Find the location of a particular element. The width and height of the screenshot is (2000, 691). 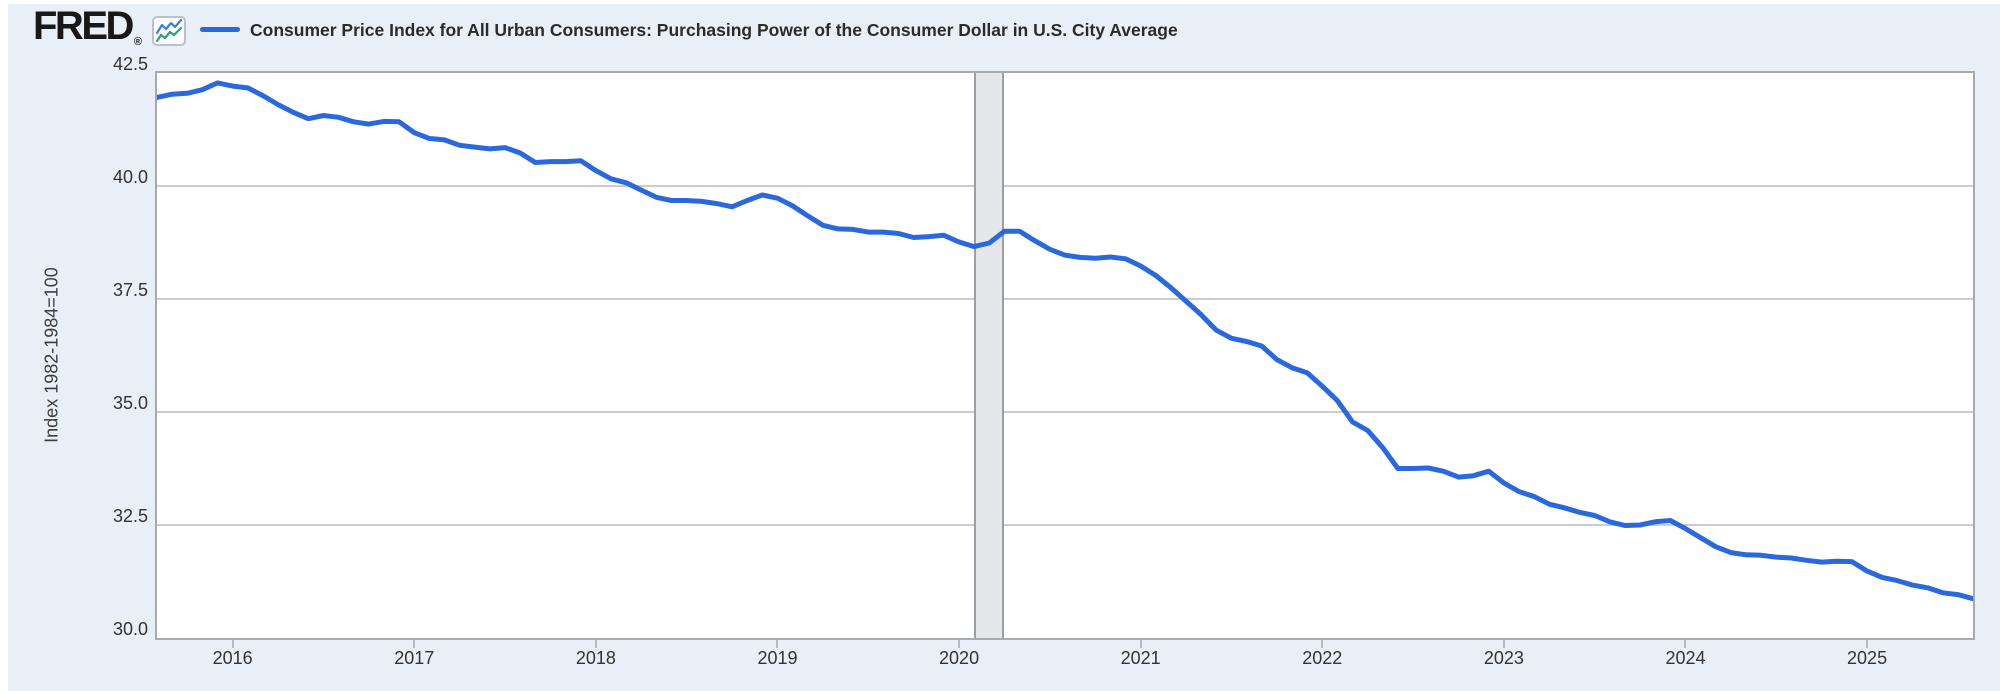

x-tick-label: 2018 is located at coordinates (595, 658).